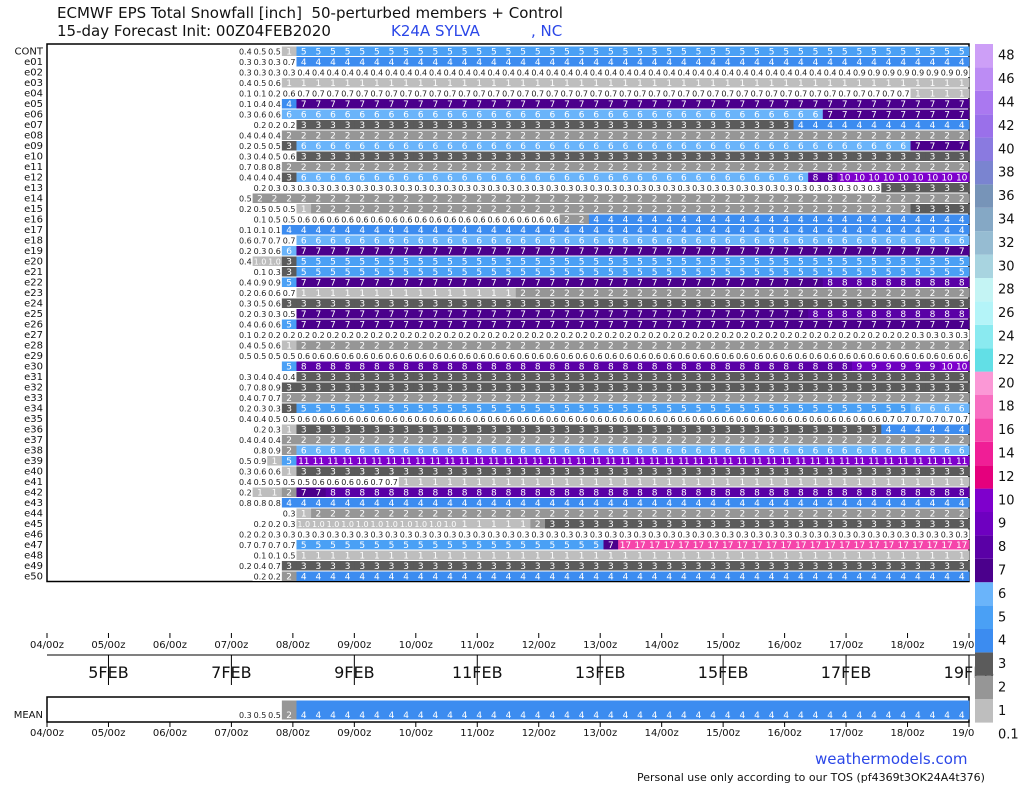 Image resolution: width=1024 pixels, height=788 pixels. Describe the element at coordinates (757, 272) in the screenshot. I see `member-row-e21-cell` at that location.